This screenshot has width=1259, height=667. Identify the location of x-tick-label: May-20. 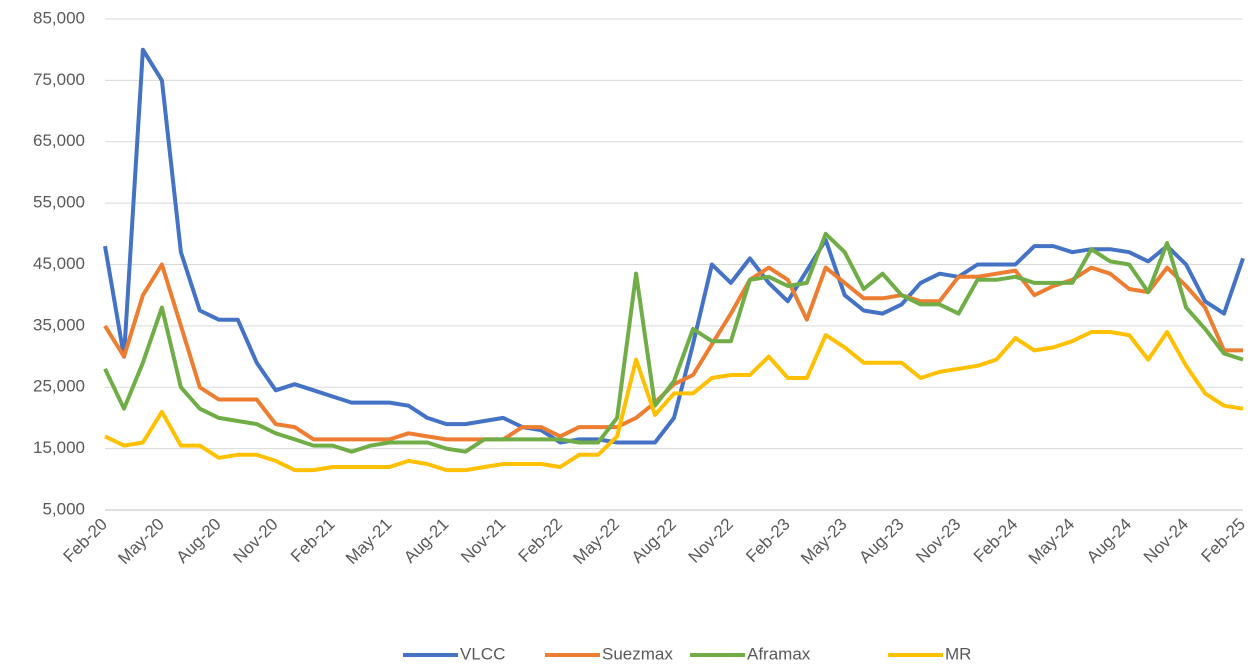
(141, 542).